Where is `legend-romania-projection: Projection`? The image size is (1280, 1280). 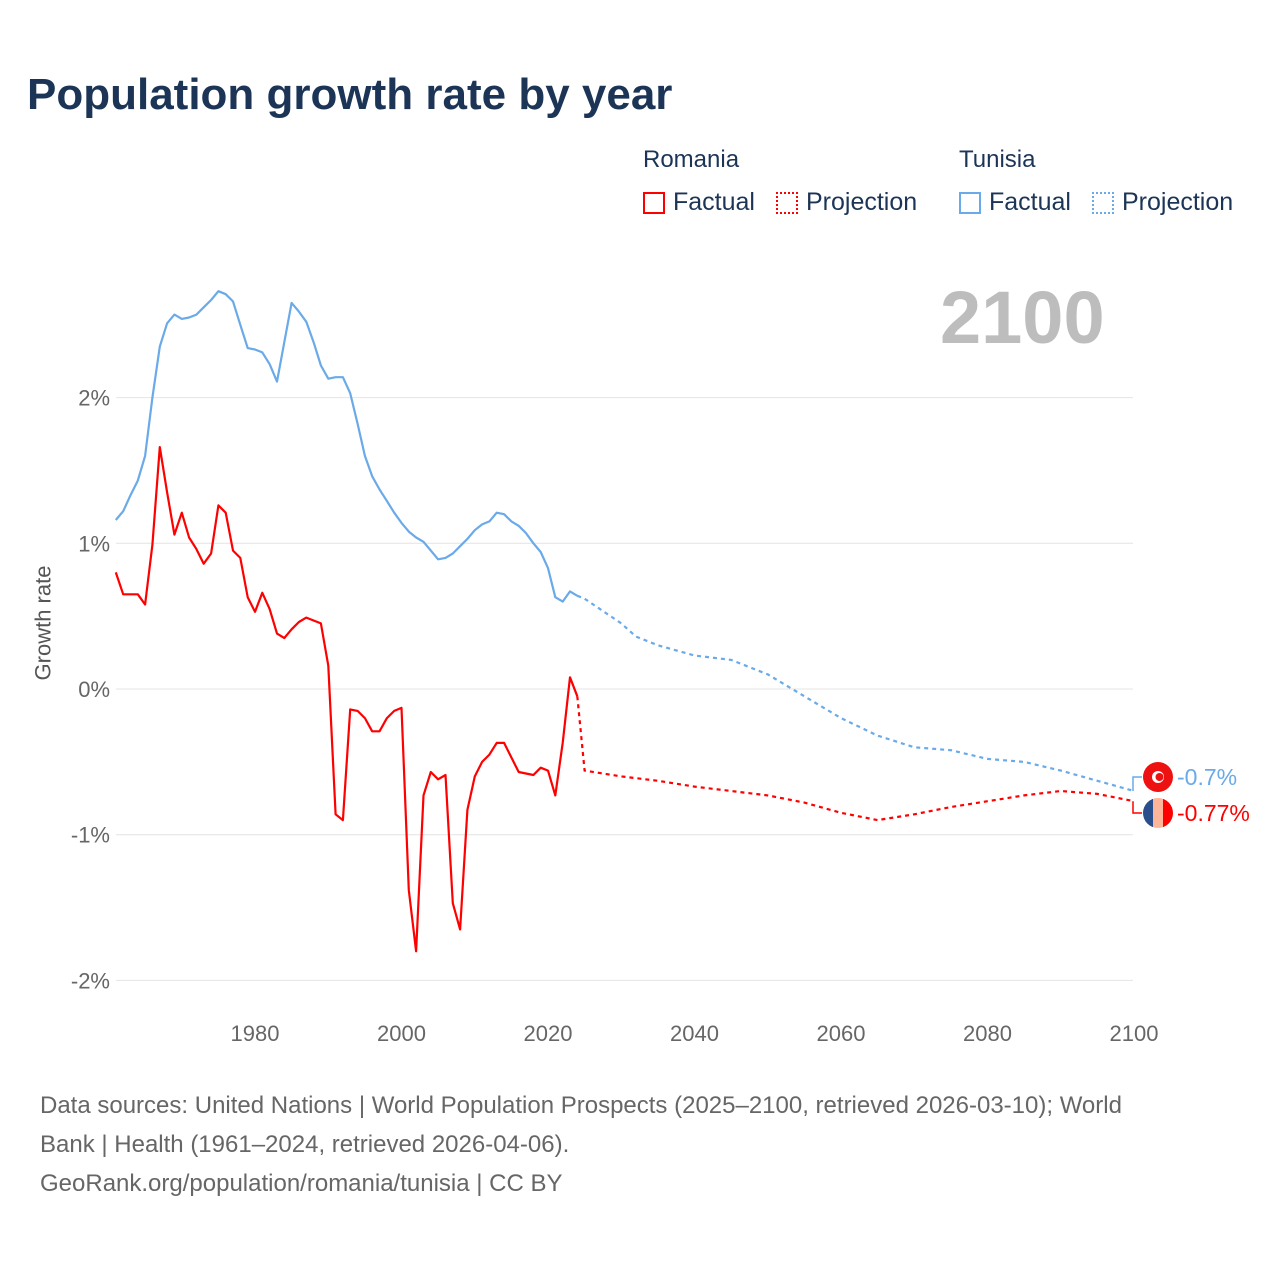 legend-romania-projection: Projection is located at coordinates (846, 202).